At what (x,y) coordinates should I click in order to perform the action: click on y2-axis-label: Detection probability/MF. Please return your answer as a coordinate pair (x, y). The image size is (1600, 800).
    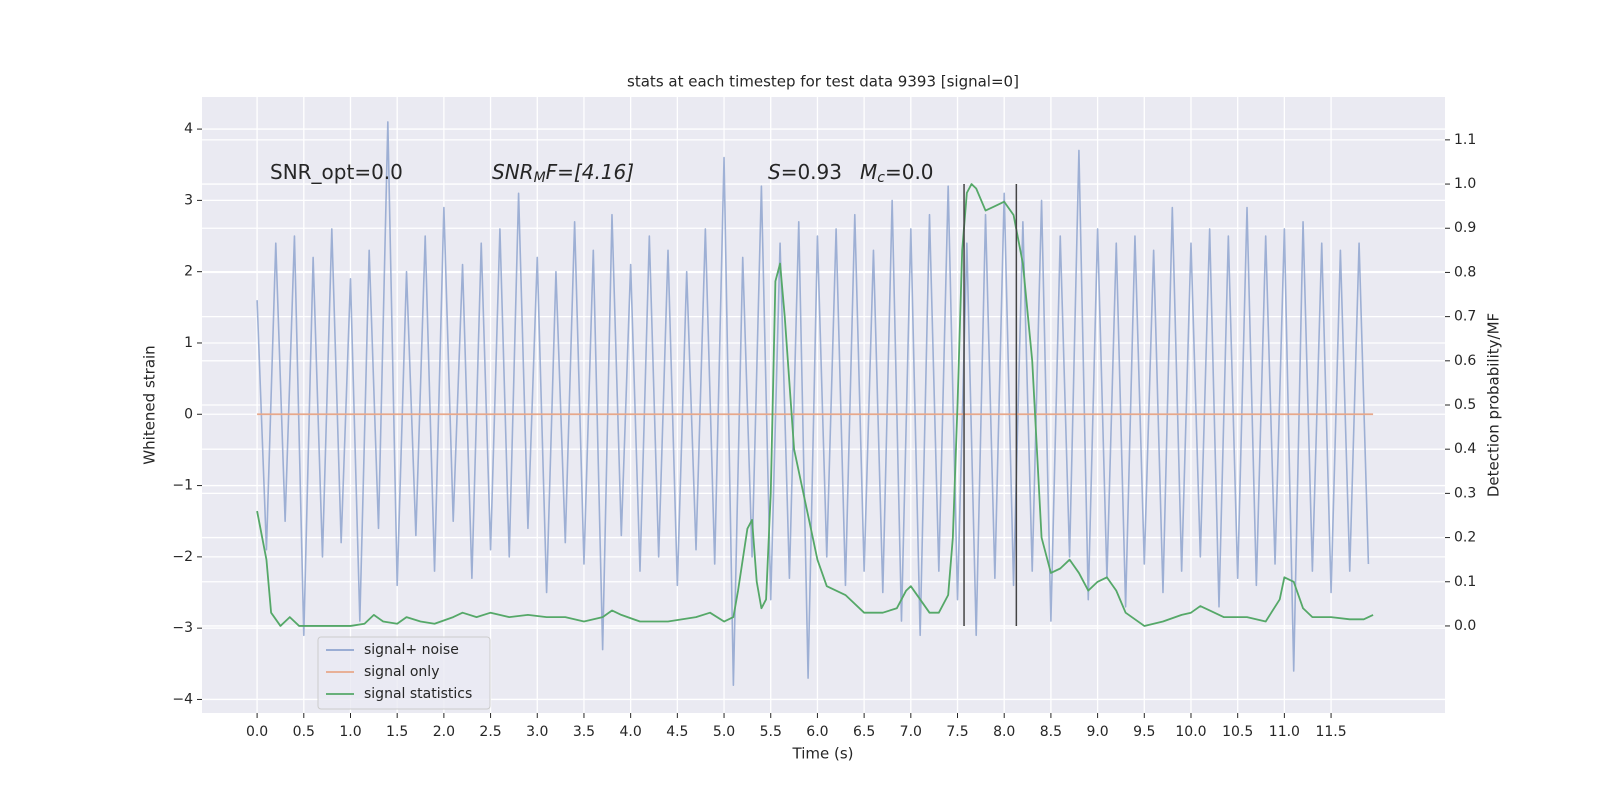
    Looking at the image, I should click on (1494, 405).